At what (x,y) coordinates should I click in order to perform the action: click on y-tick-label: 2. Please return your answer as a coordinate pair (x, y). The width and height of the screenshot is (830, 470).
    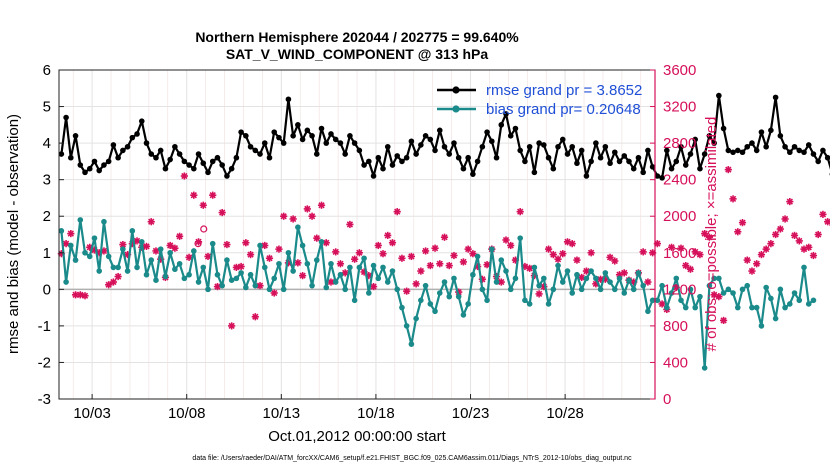
    Looking at the image, I should click on (47, 216).